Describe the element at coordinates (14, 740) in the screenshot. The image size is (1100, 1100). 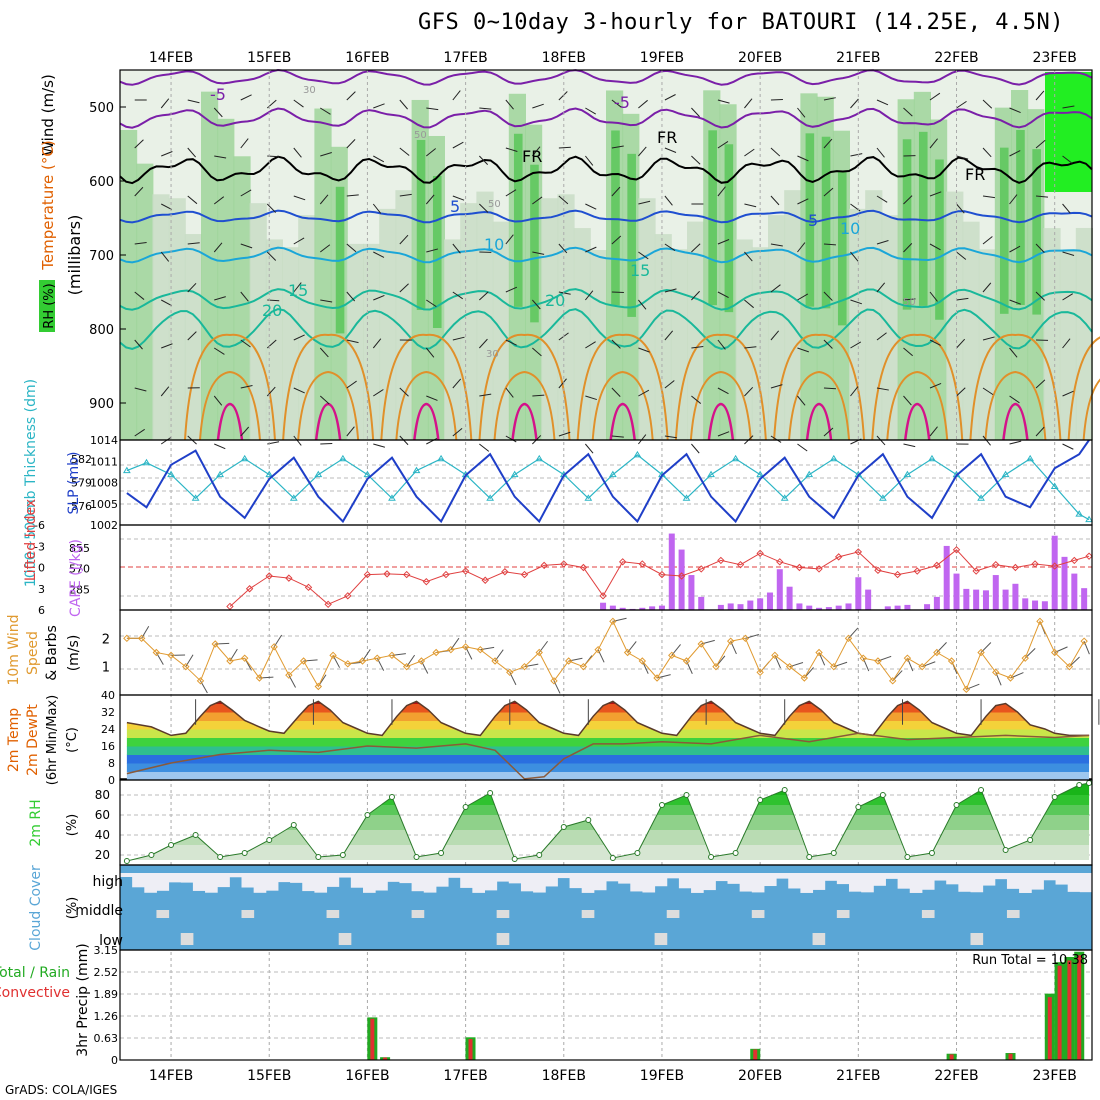
I see `ylabel-2m-temp: 2m Temp` at that location.